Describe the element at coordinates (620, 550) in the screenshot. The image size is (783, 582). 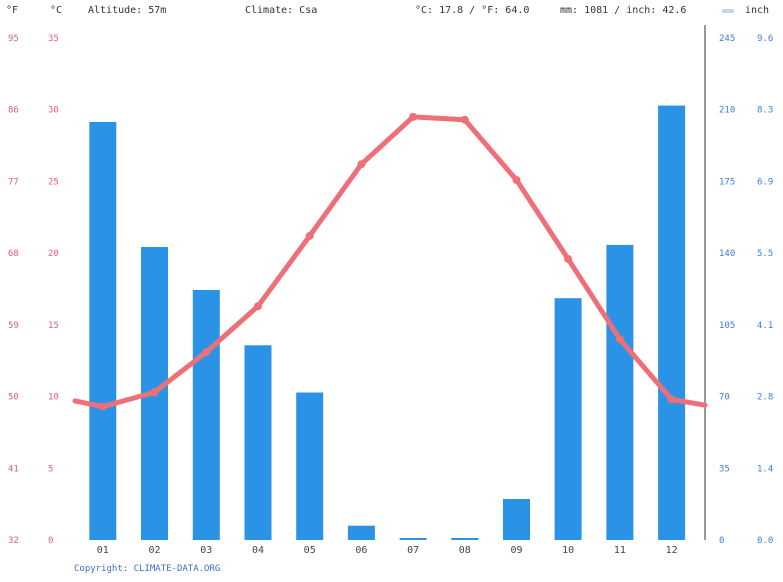
I see `x-tick-11: 11` at that location.